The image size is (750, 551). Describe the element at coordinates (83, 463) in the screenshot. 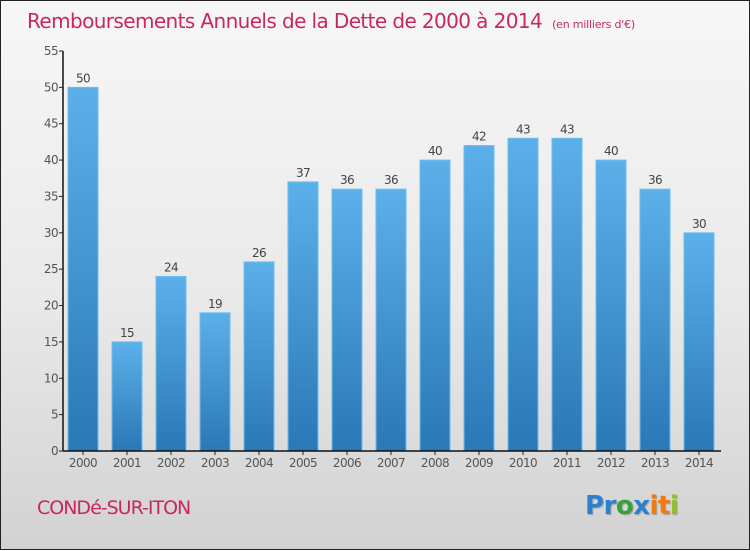

I see `x-tick-label: 2000` at that location.